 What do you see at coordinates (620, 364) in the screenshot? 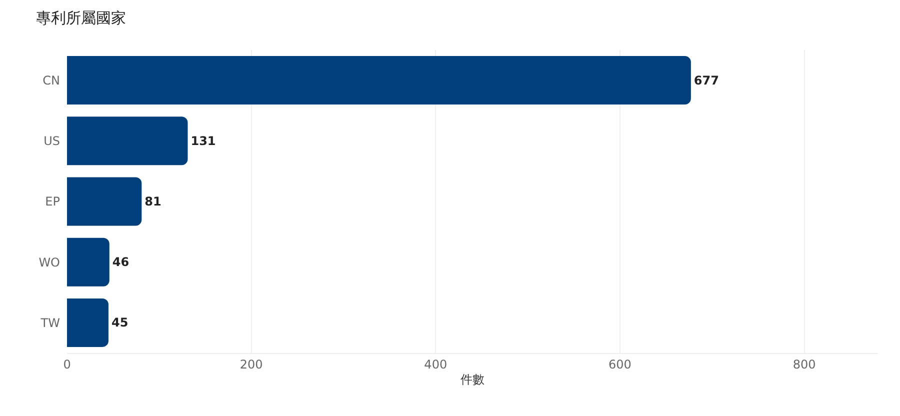
I see `x-tick-label: 600` at bounding box center [620, 364].